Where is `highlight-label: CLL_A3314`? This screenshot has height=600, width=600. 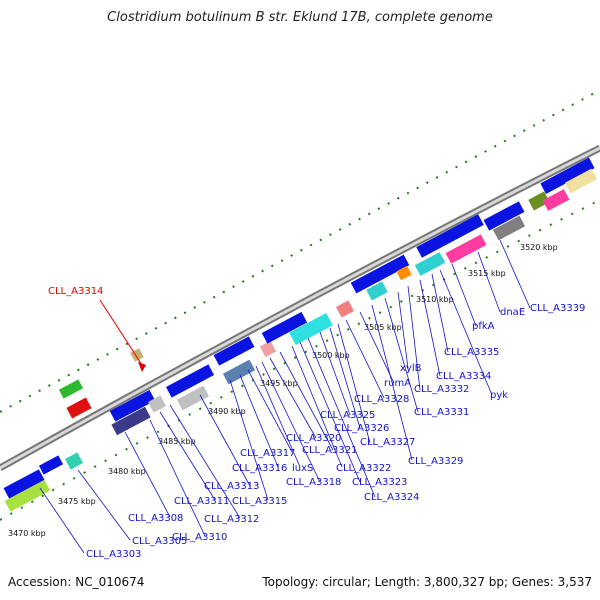 highlight-label: CLL_A3314 is located at coordinates (75, 291).